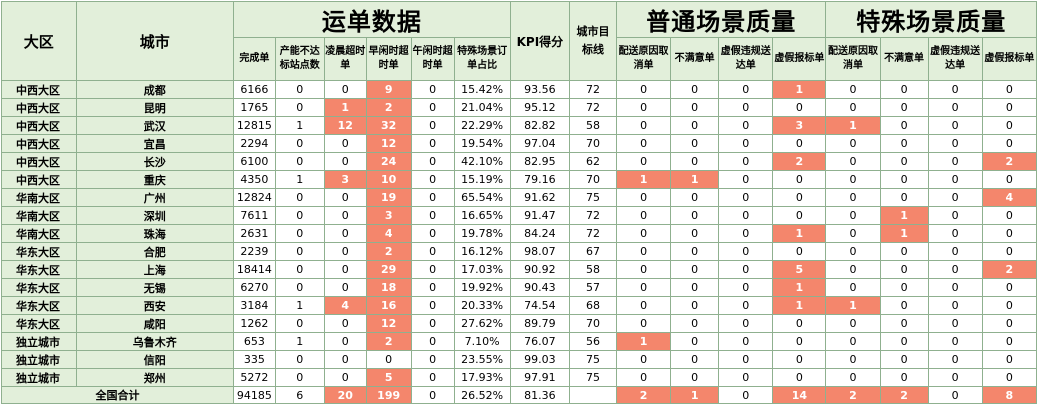 The image size is (1038, 408). What do you see at coordinates (482, 251) in the screenshot?
I see `value-cell: 16.12%` at bounding box center [482, 251].